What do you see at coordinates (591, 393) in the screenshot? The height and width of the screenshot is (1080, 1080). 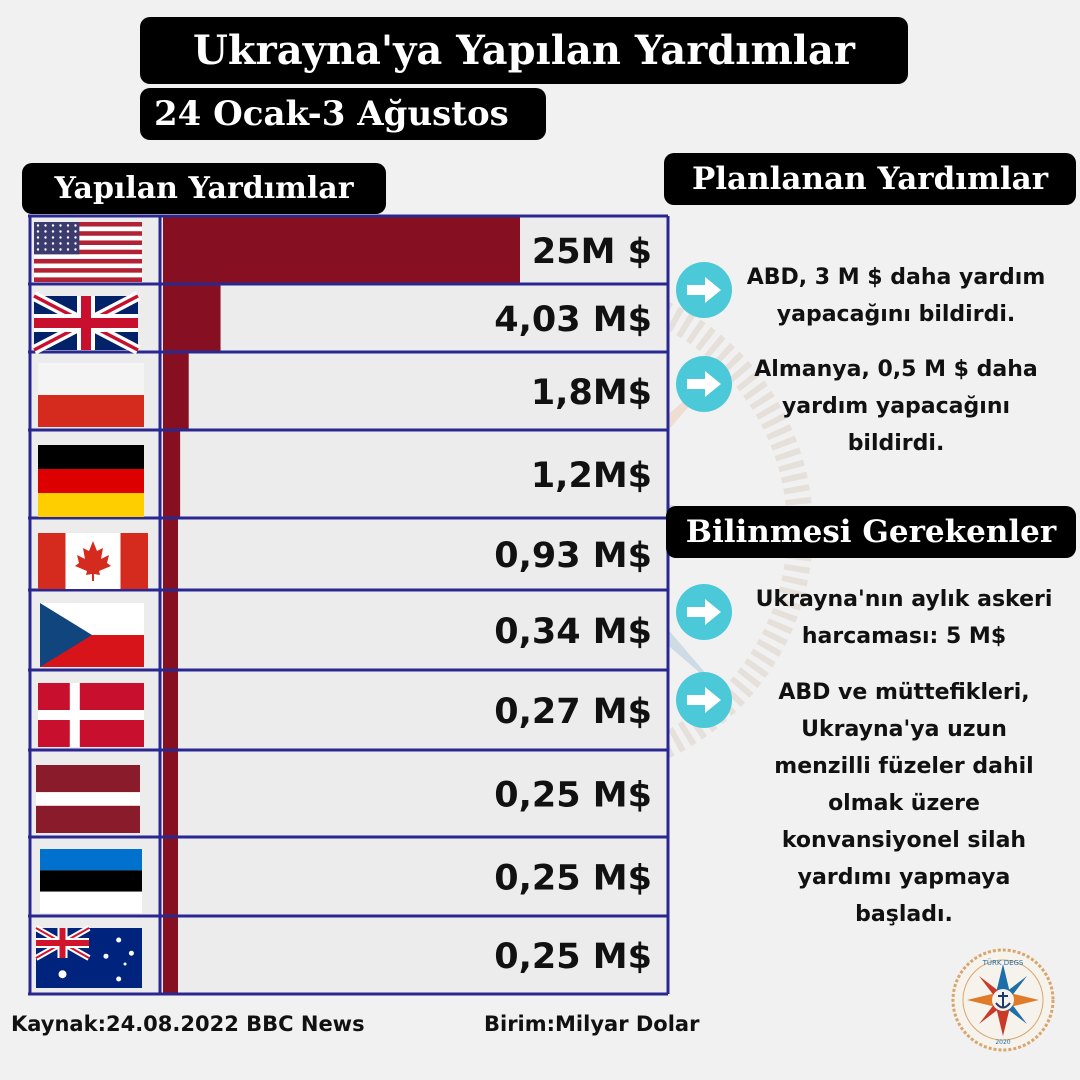 I see `value-label: 1,8M$` at bounding box center [591, 393].